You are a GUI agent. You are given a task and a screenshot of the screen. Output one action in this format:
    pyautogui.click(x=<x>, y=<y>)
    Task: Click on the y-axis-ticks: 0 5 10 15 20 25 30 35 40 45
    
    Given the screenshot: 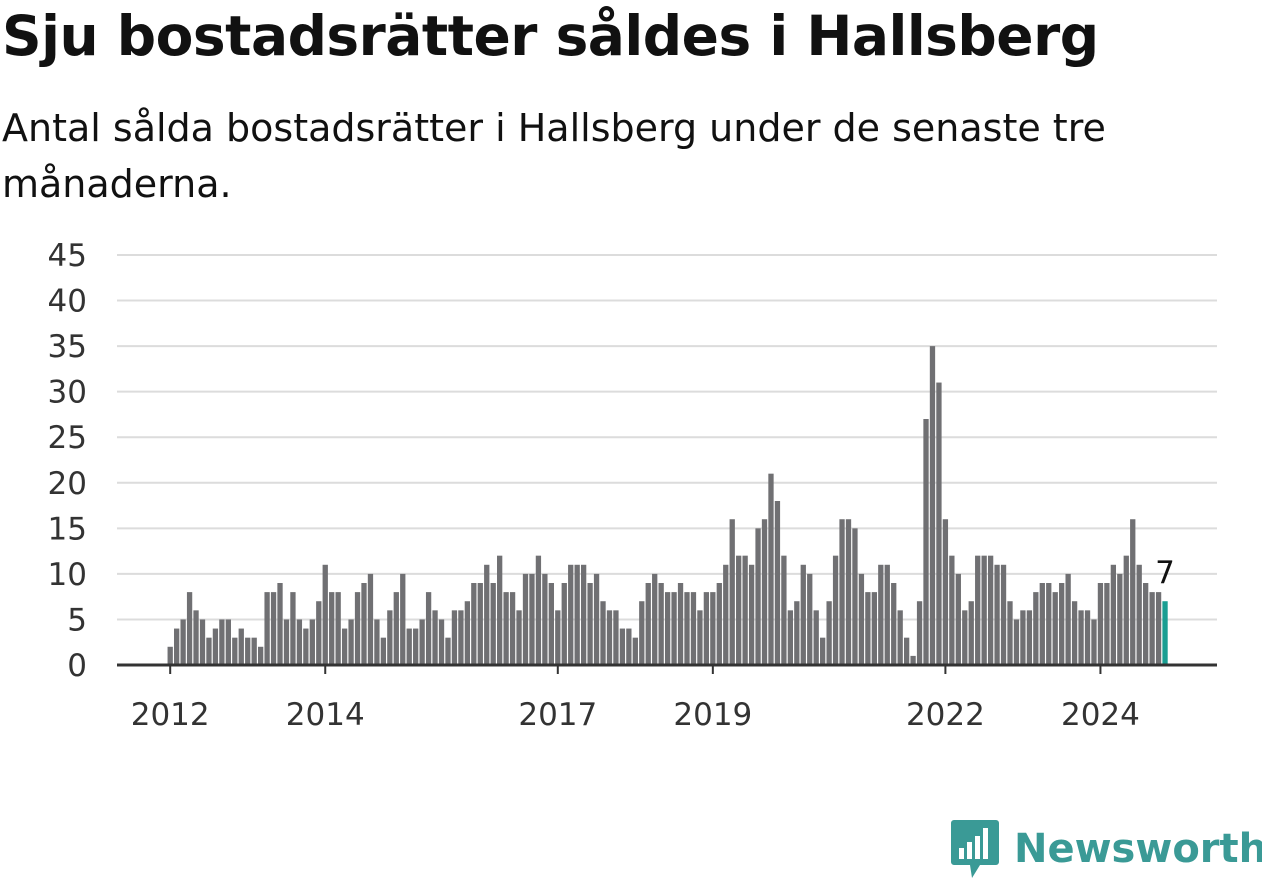 What is the action you would take?
    pyautogui.click(x=67, y=461)
    